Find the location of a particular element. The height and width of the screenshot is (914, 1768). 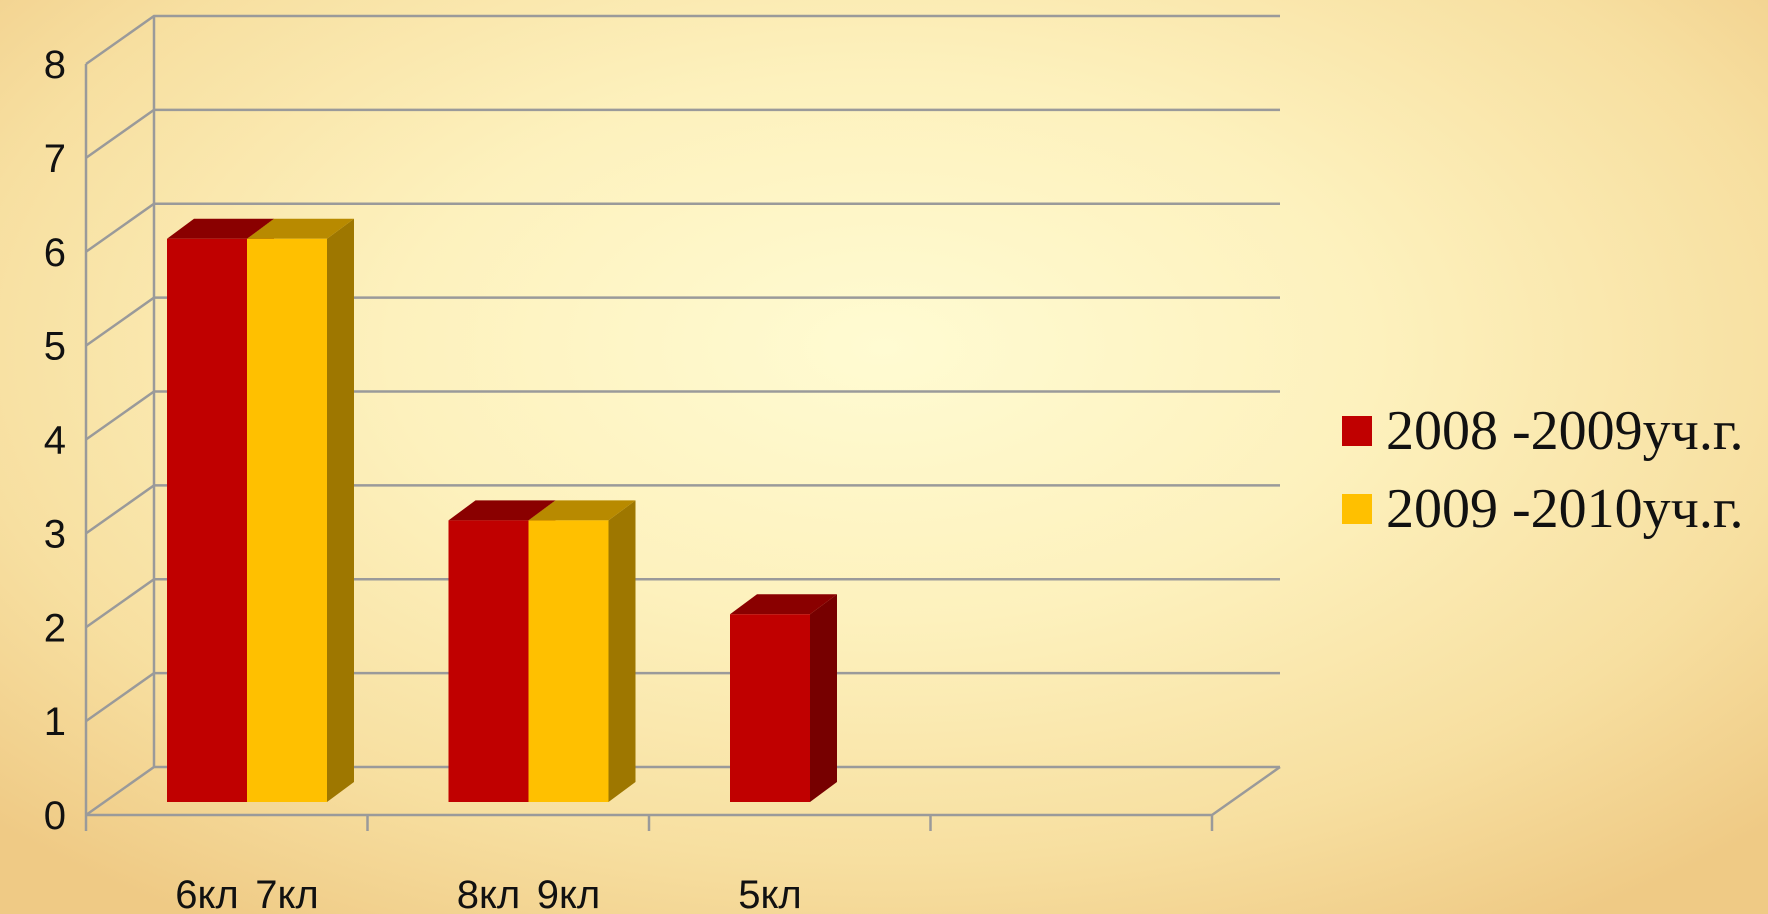

legend: 2008 -2009уч.г. 2009 -2010уч.г. is located at coordinates (1542, 470).